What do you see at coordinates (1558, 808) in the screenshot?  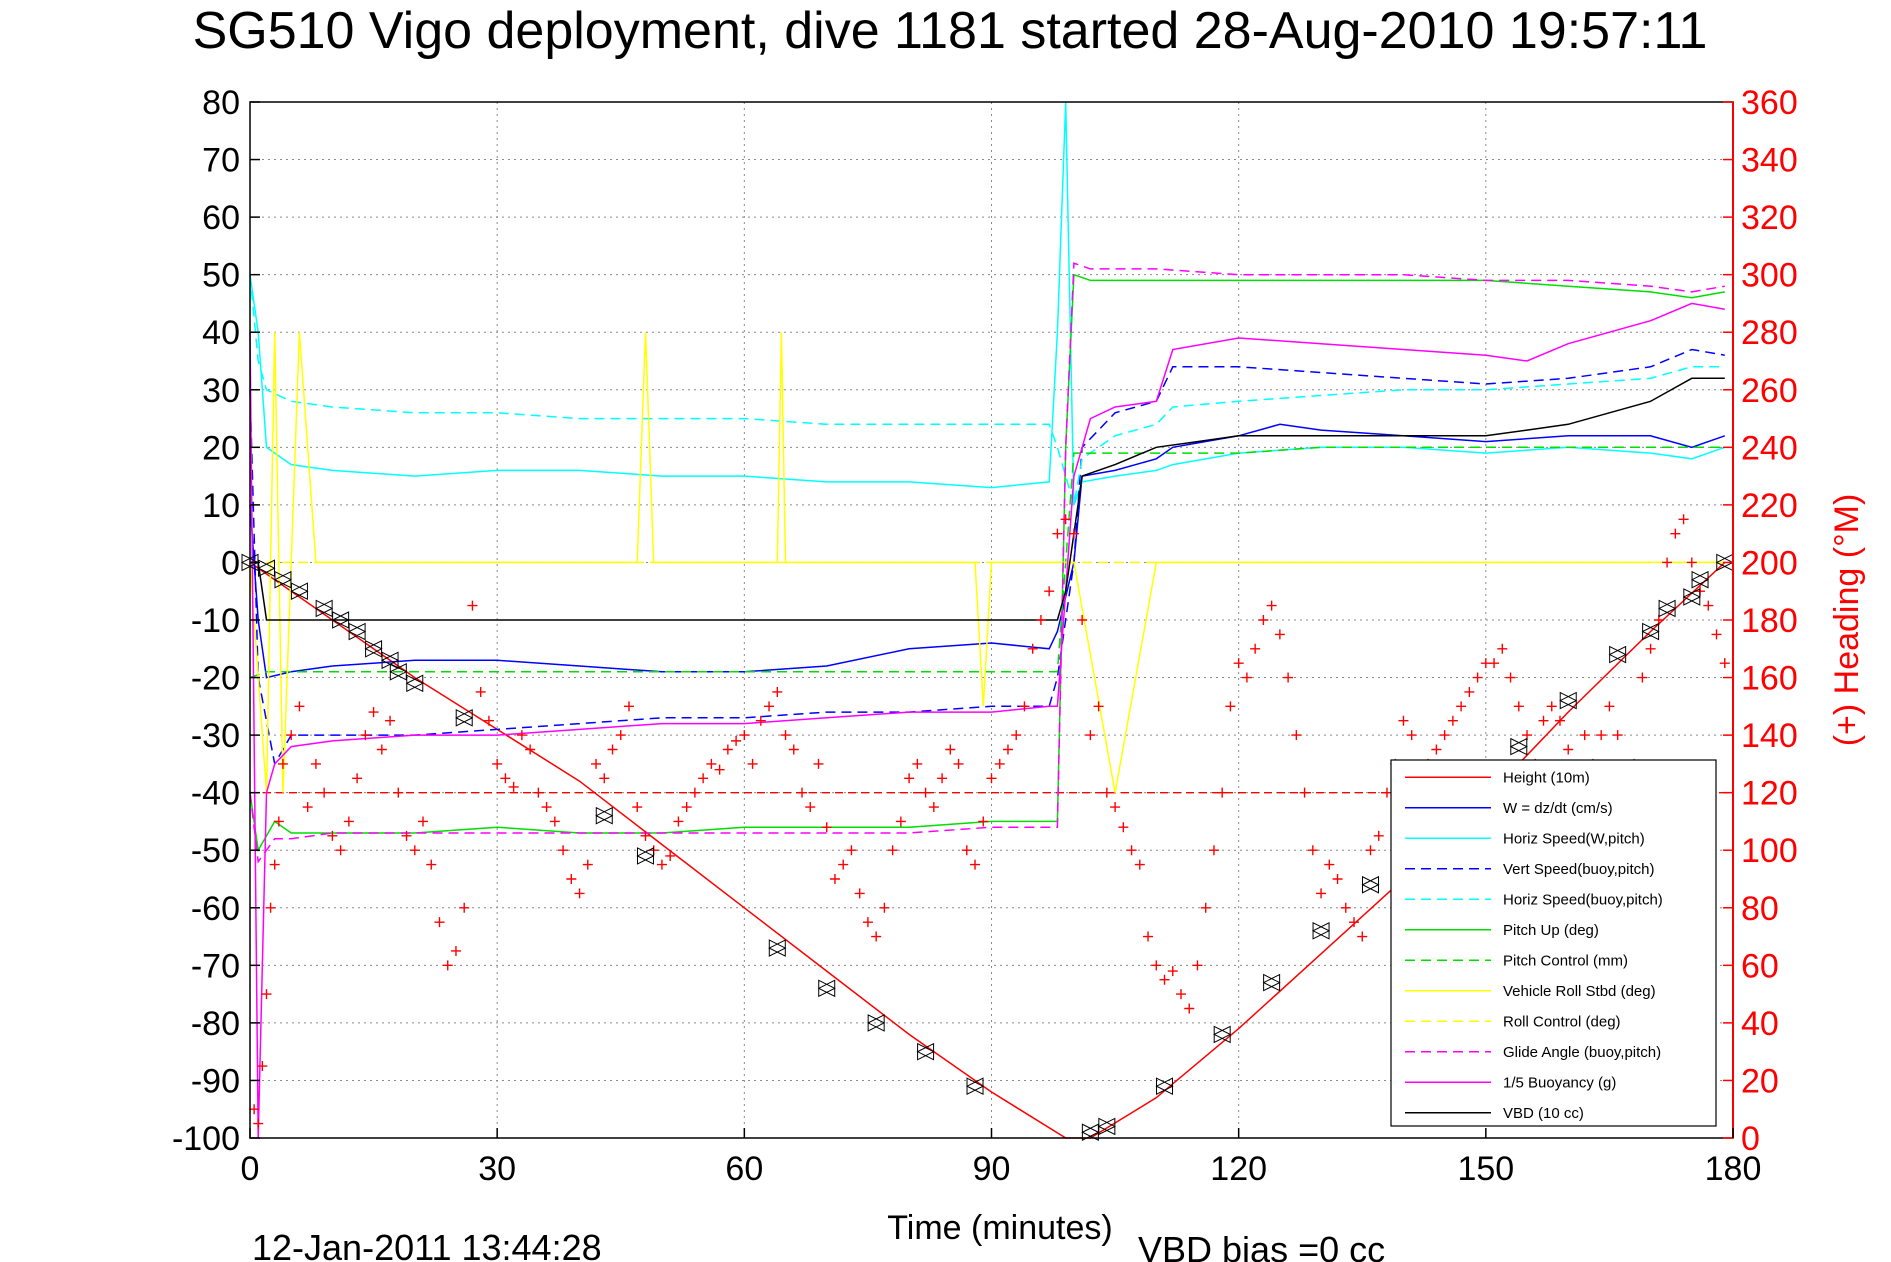 I see `legend-label: W = dz/dt (cm/s)` at bounding box center [1558, 808].